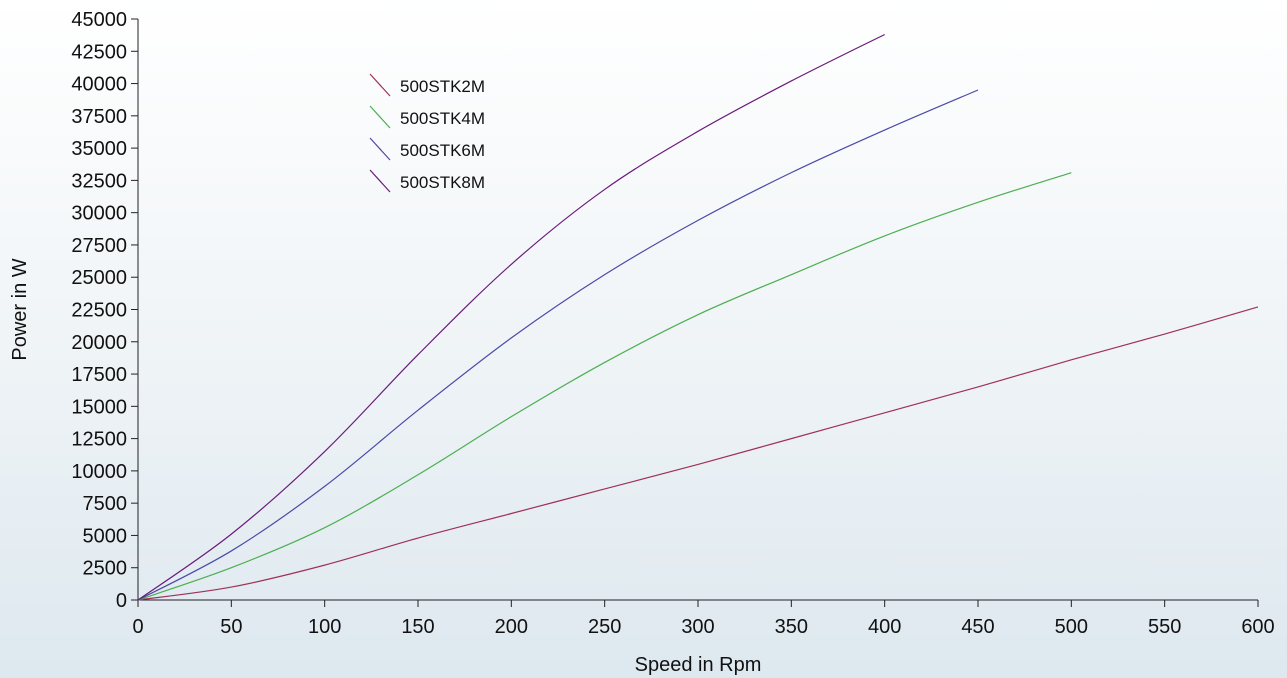 The image size is (1287, 678). I want to click on x-tick-label: 150, so click(417, 627).